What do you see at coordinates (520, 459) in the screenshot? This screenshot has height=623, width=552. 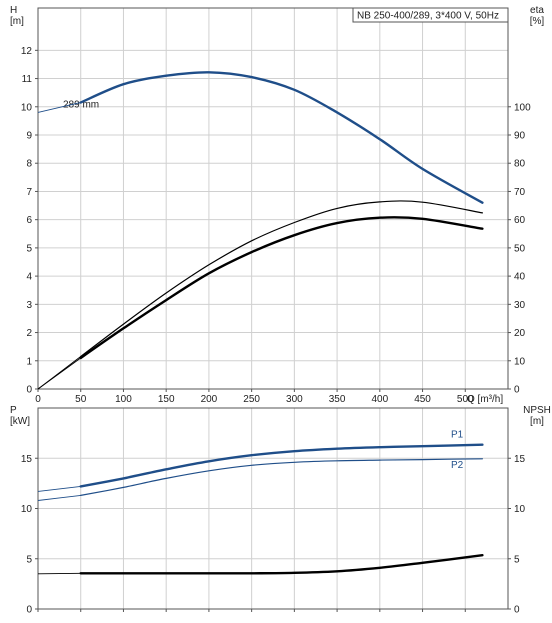 I see `y2-tick-label: 15` at bounding box center [520, 459].